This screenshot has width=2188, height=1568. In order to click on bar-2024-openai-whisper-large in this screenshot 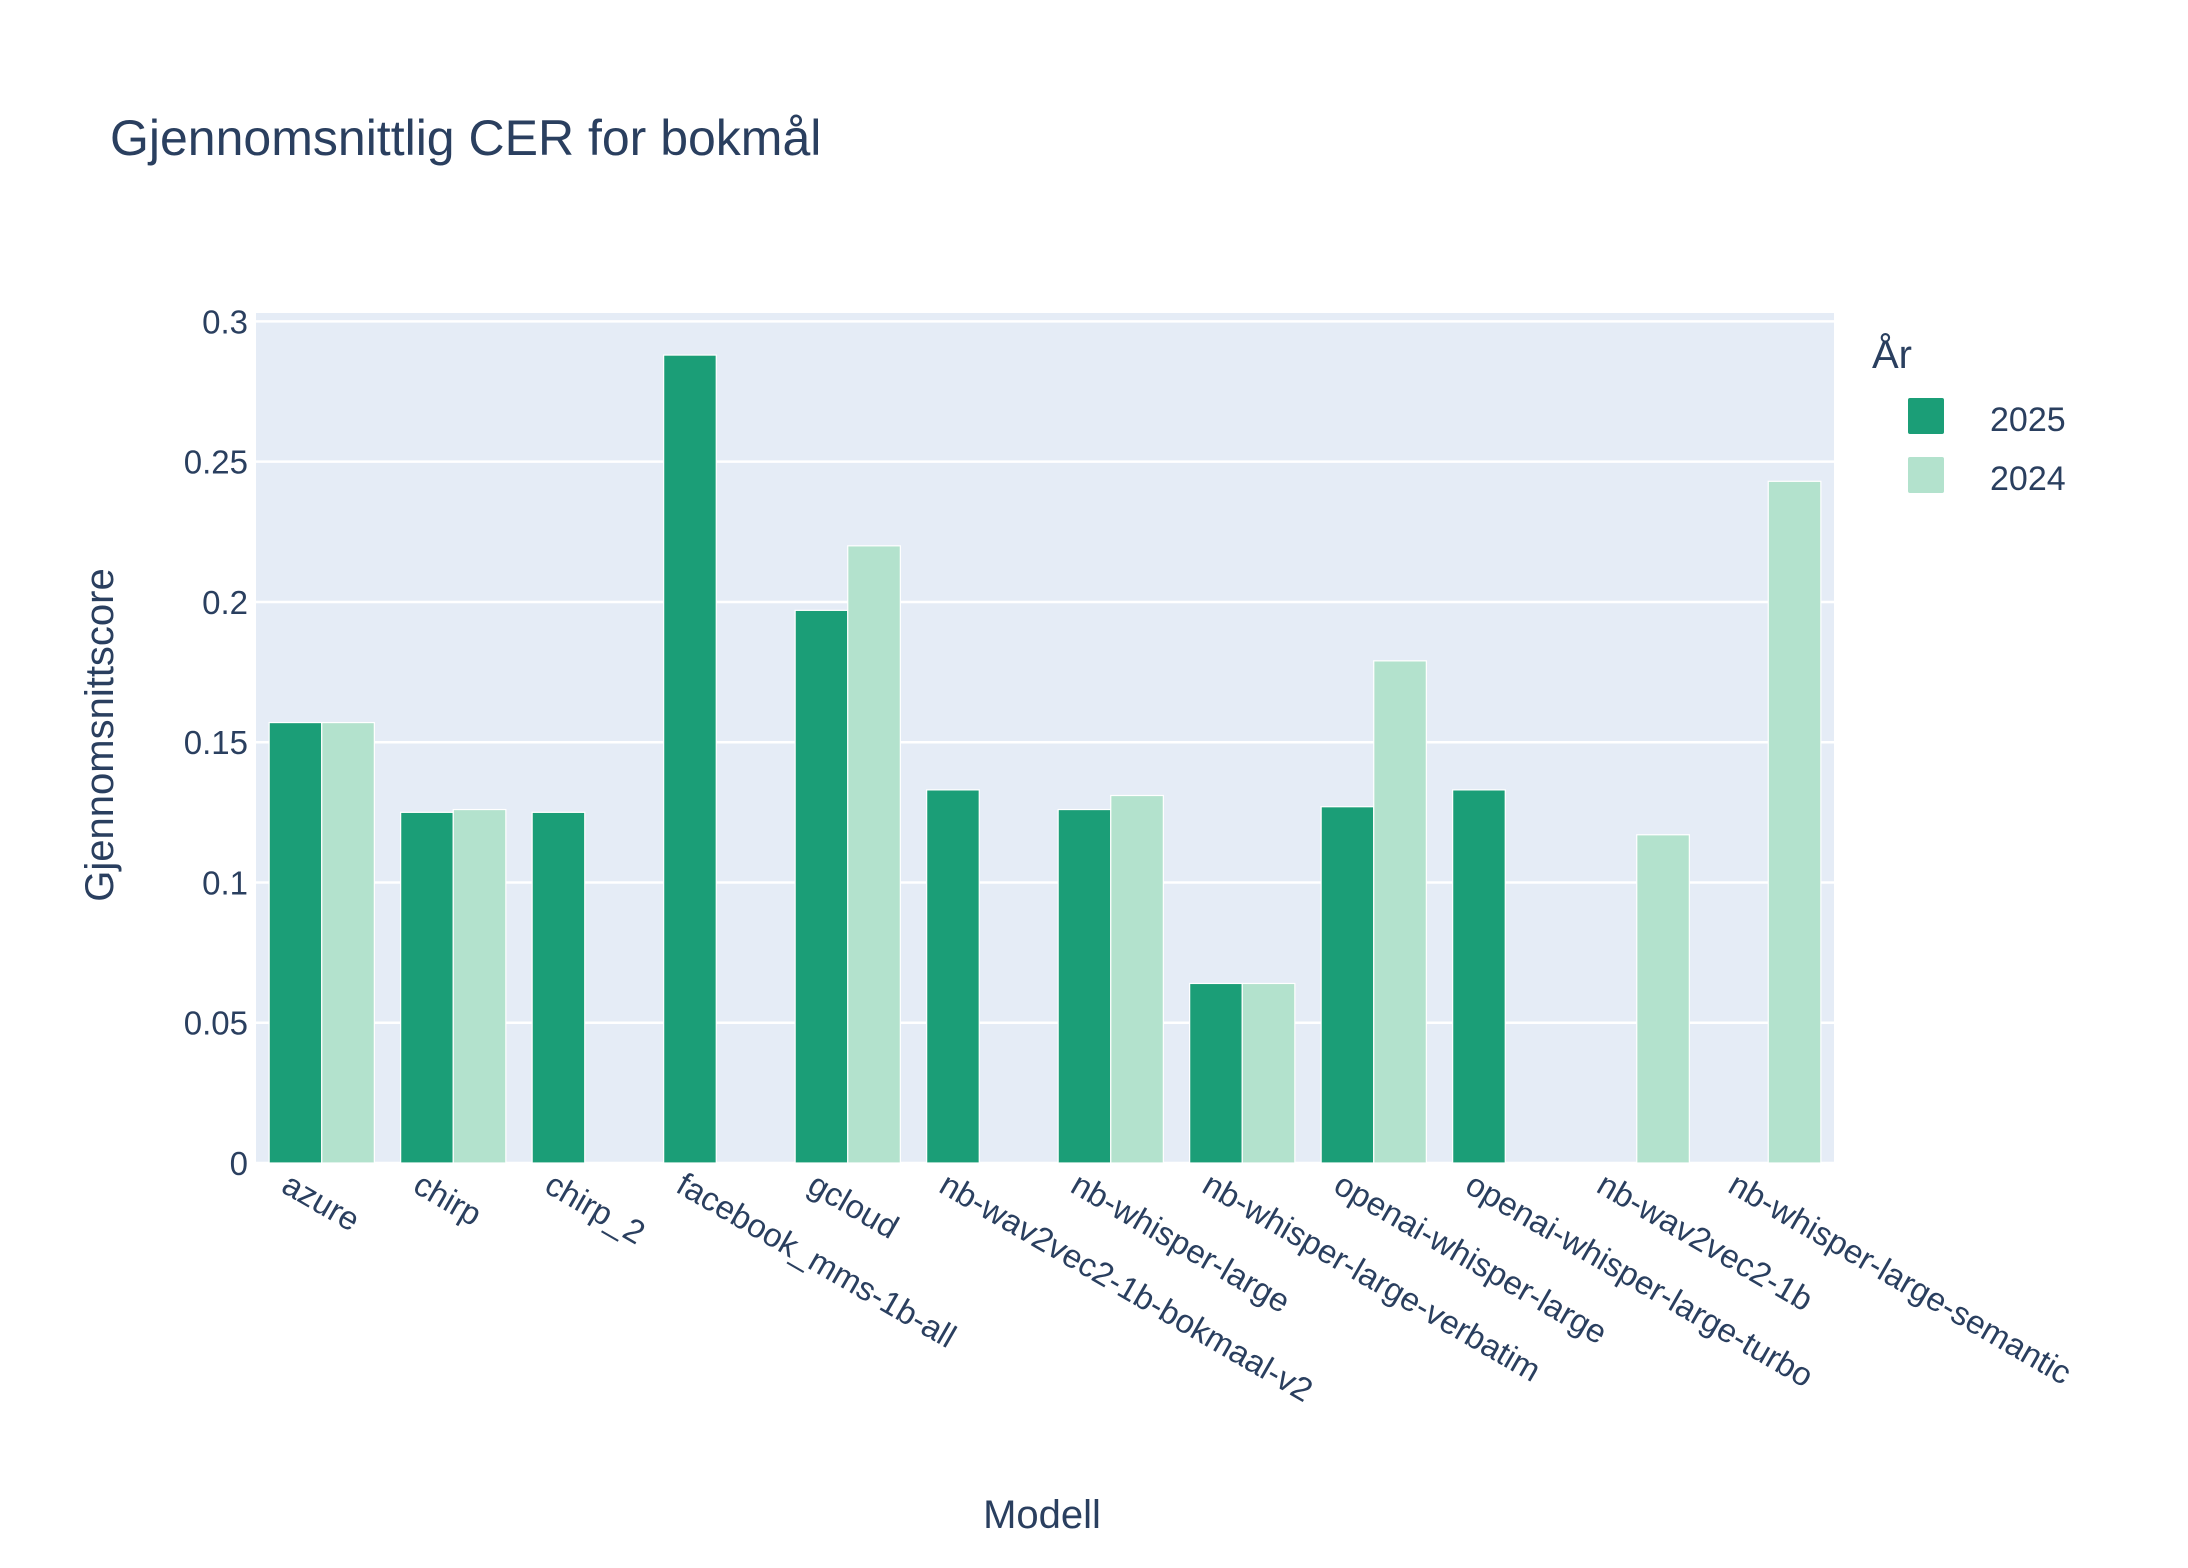, I will do `click(1400, 912)`.